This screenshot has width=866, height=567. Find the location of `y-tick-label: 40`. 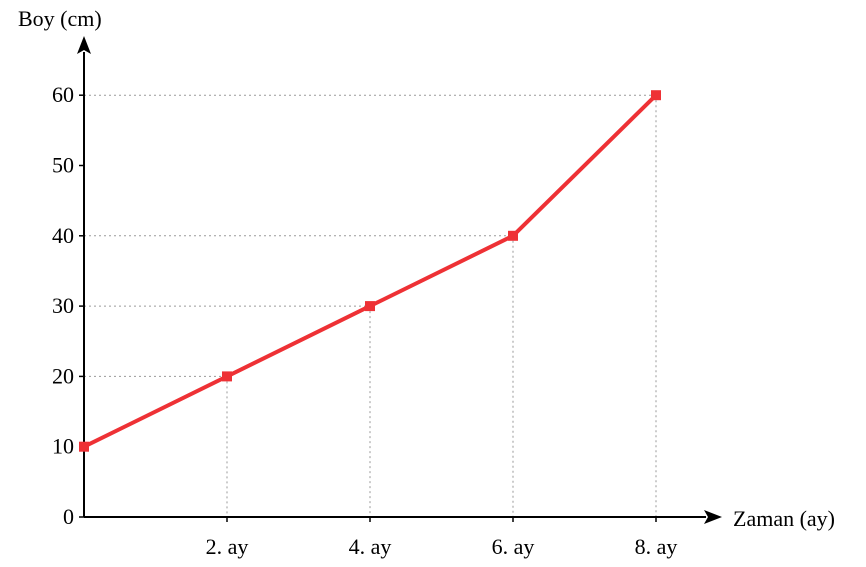

y-tick-label: 40 is located at coordinates (63, 235).